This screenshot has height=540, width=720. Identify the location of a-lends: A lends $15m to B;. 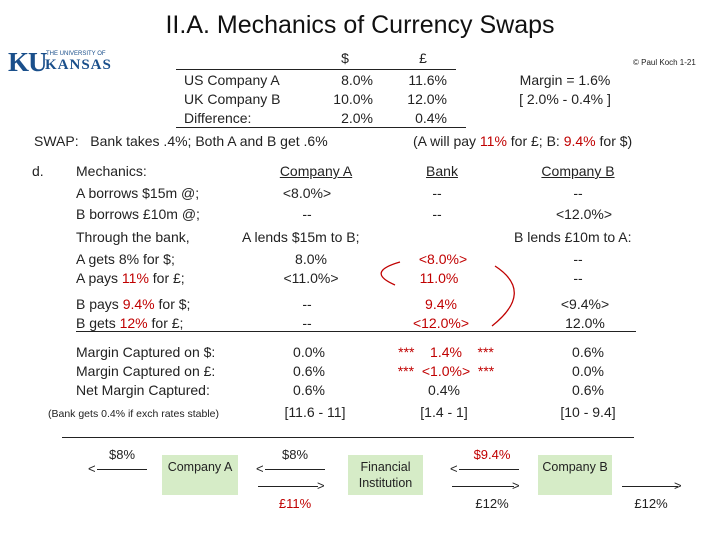
(301, 237).